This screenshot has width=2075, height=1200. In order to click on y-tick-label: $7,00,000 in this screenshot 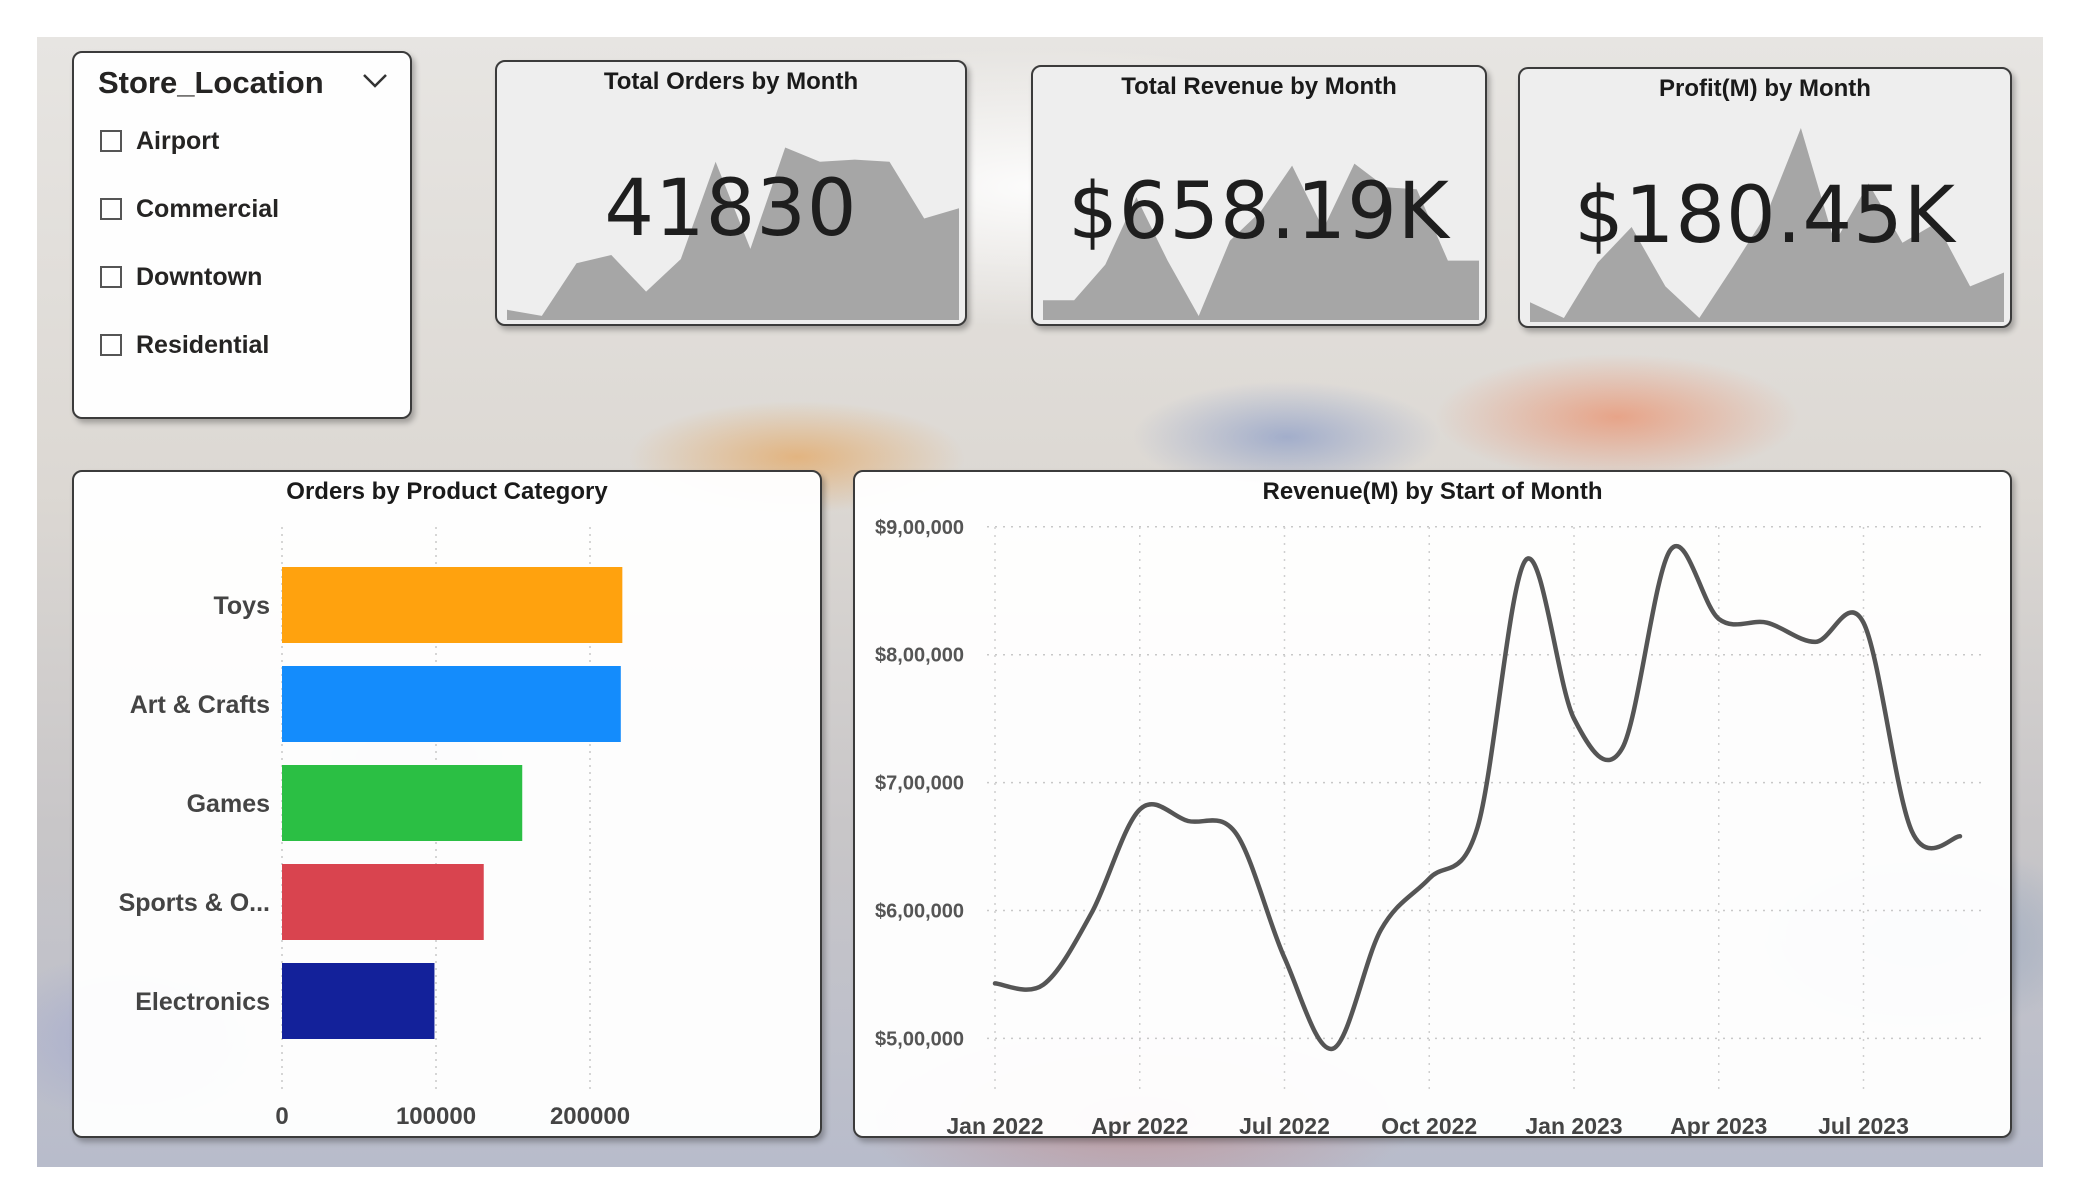, I will do `click(919, 784)`.